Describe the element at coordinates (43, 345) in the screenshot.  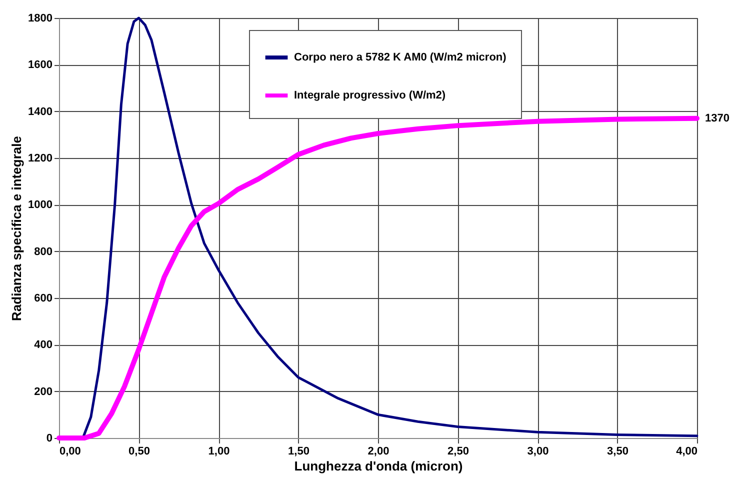
I see `y-tick-label: 400` at that location.